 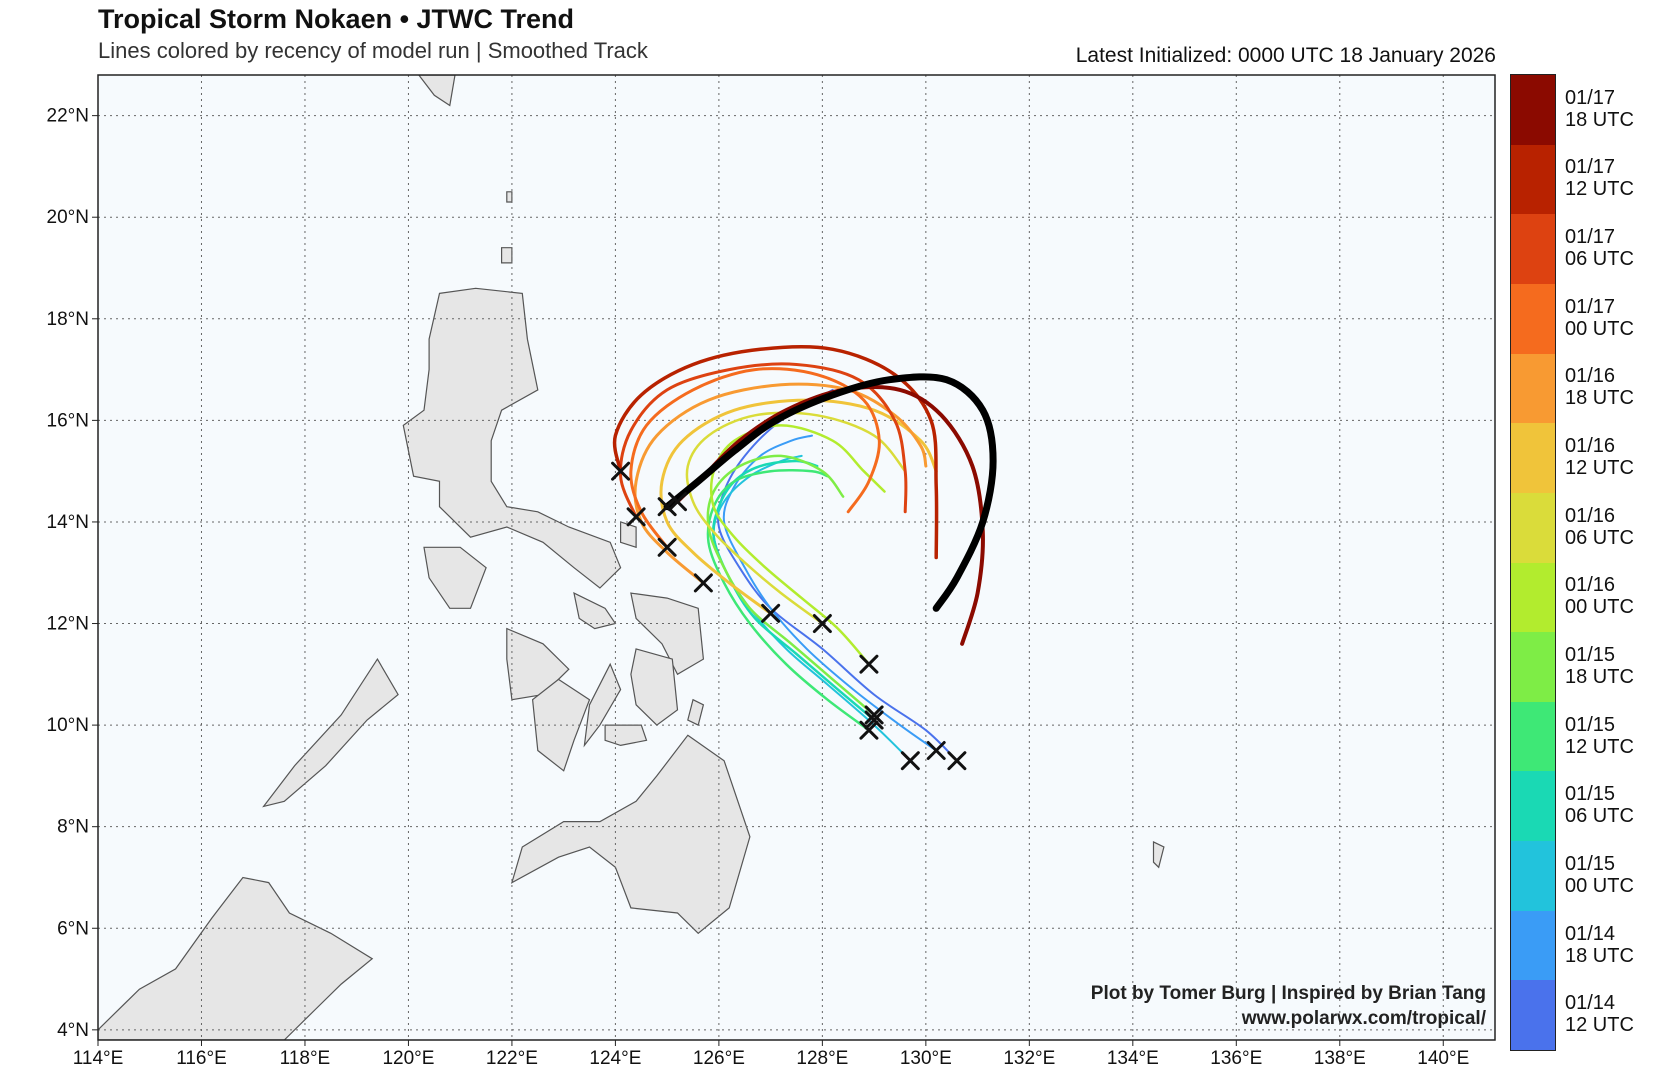 What do you see at coordinates (68, 624) in the screenshot?
I see `lat-tick-label: 12°N` at bounding box center [68, 624].